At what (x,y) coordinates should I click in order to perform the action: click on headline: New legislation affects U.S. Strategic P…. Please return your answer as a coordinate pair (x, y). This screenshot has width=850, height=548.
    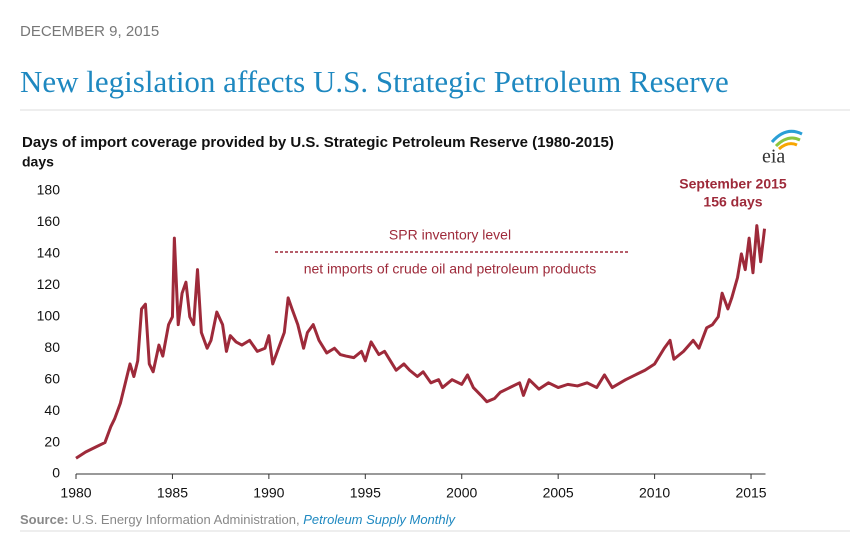
    Looking at the image, I should click on (374, 81).